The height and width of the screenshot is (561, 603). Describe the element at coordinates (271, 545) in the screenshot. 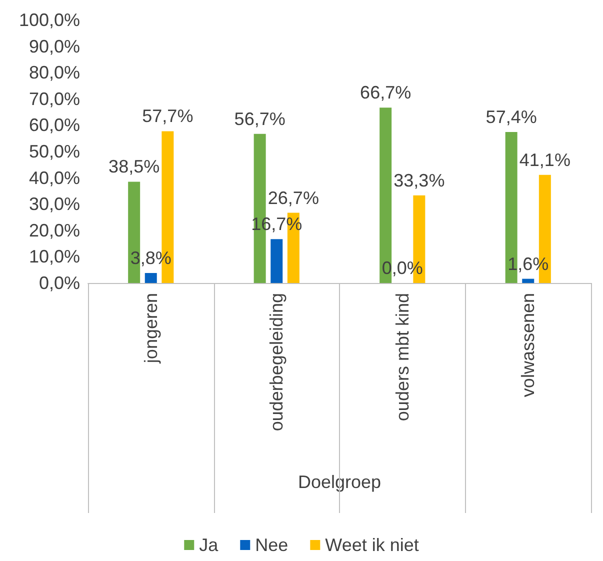

I see `legend-label: Nee` at that location.